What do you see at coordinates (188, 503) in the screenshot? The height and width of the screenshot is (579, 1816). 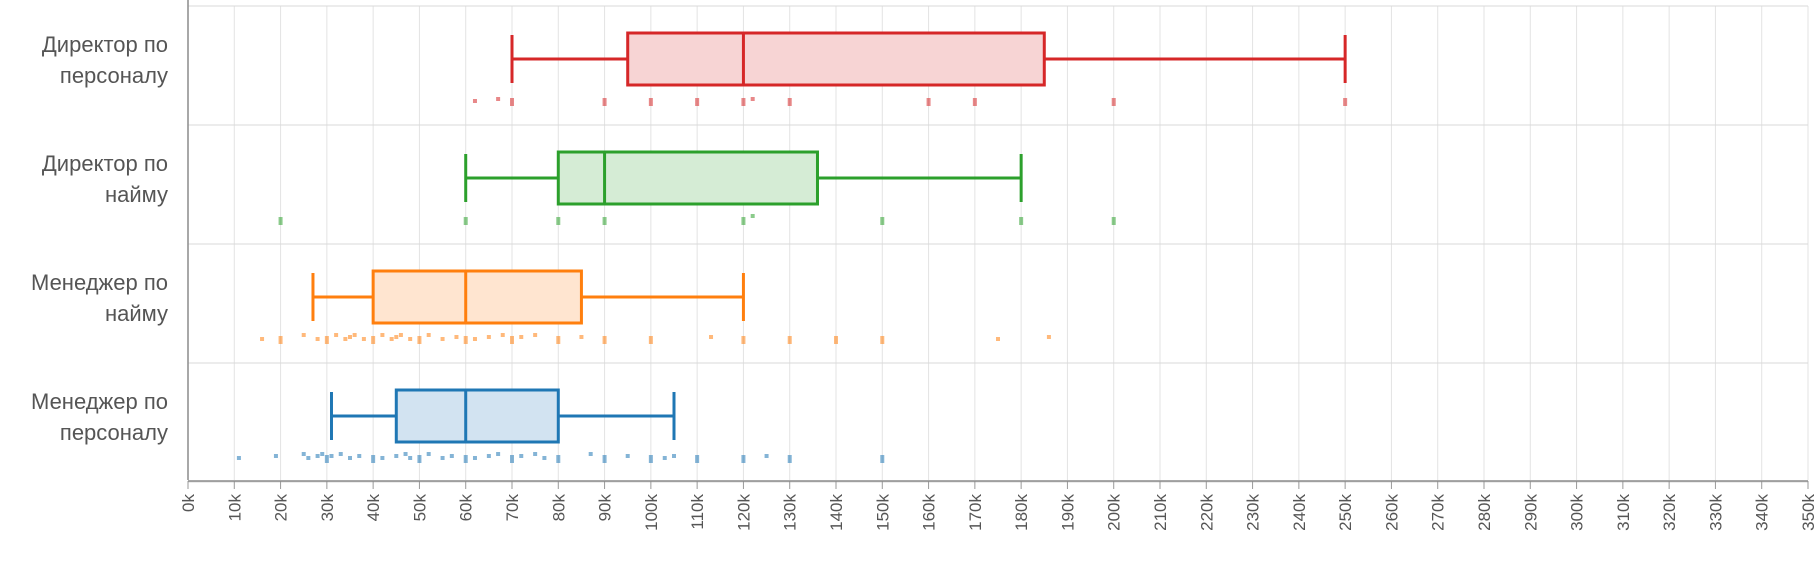 I see `x-tick-label: 0k` at bounding box center [188, 503].